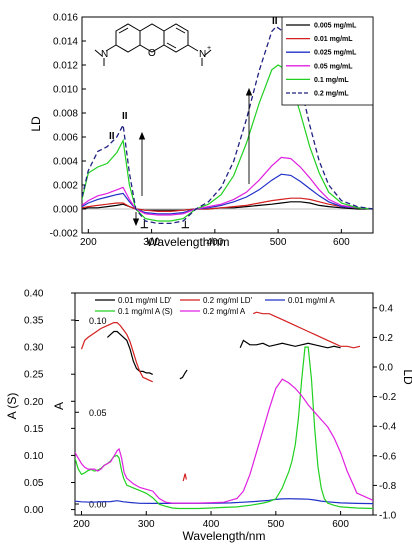  What do you see at coordinates (331, 80) in the screenshot?
I see `top-legend-label: 0.1 mg/mL` at bounding box center [331, 80].